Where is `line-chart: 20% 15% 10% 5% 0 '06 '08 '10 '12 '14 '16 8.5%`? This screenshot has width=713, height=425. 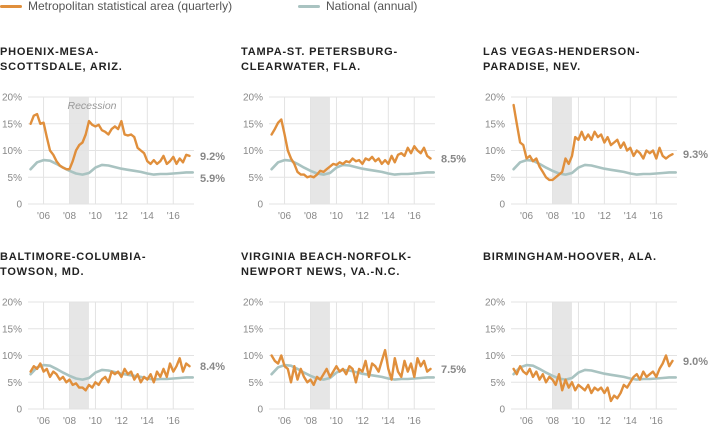 line-chart: 20% 15% 10% 5% 0 '06 '08 '10 '12 '14 '16 8.5% is located at coordinates (354, 158).